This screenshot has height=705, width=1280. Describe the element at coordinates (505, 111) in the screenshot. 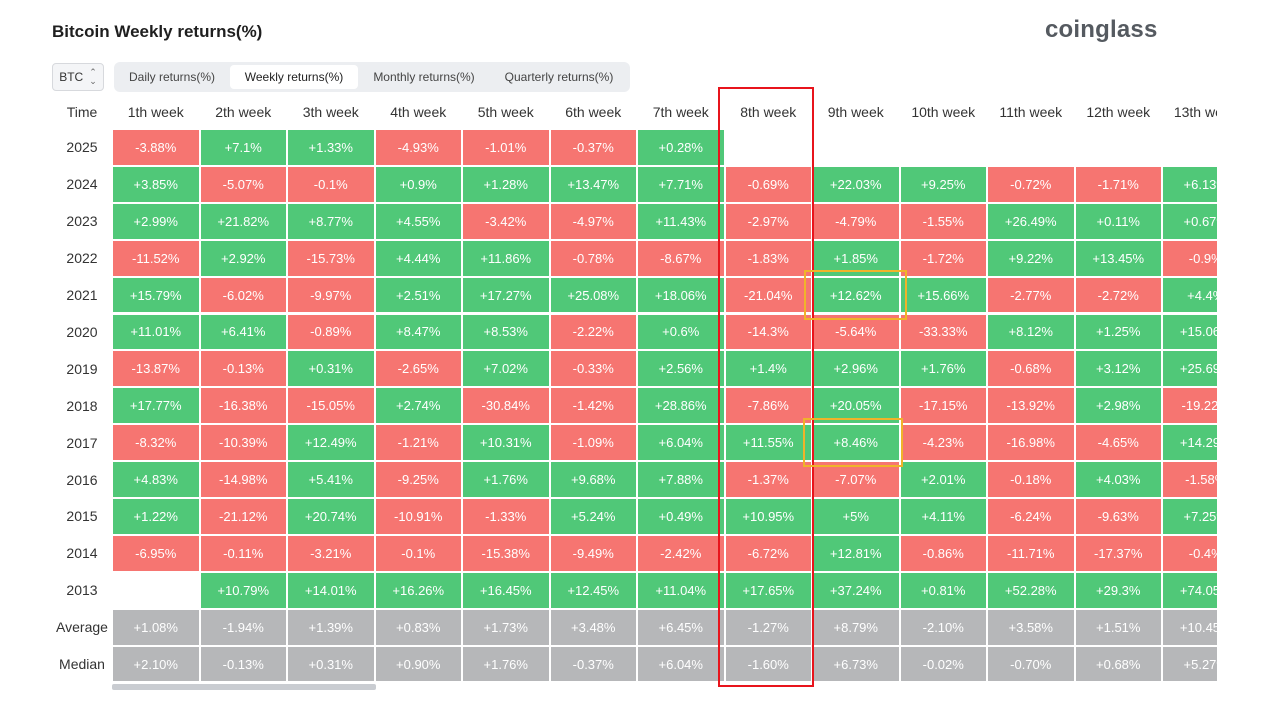

I see `column-header: 5th week` at that location.